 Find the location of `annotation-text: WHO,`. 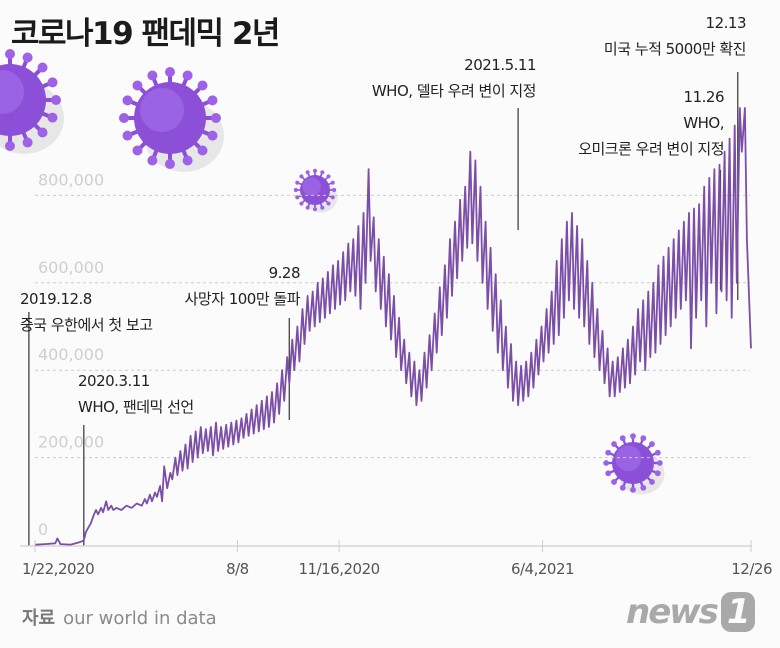

annotation-text: WHO, is located at coordinates (703, 123).